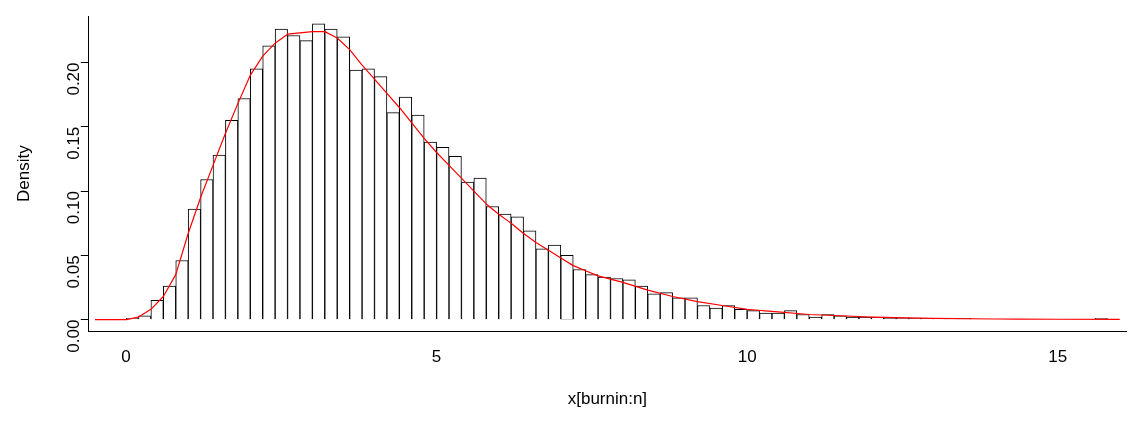  What do you see at coordinates (607, 399) in the screenshot?
I see `x-axis-title: x[burnin:n]` at bounding box center [607, 399].